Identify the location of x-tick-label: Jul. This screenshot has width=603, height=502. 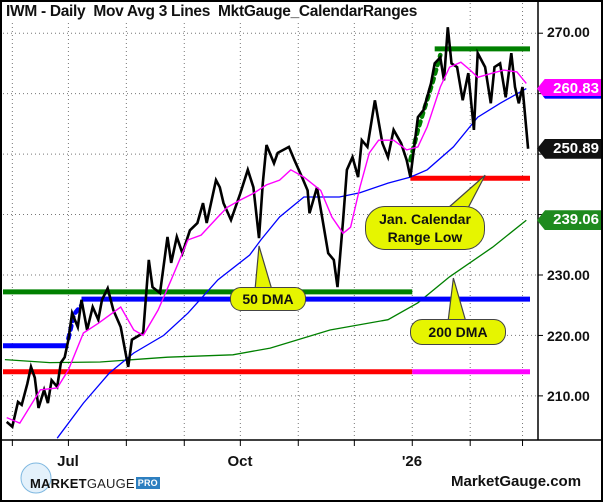
(68, 461).